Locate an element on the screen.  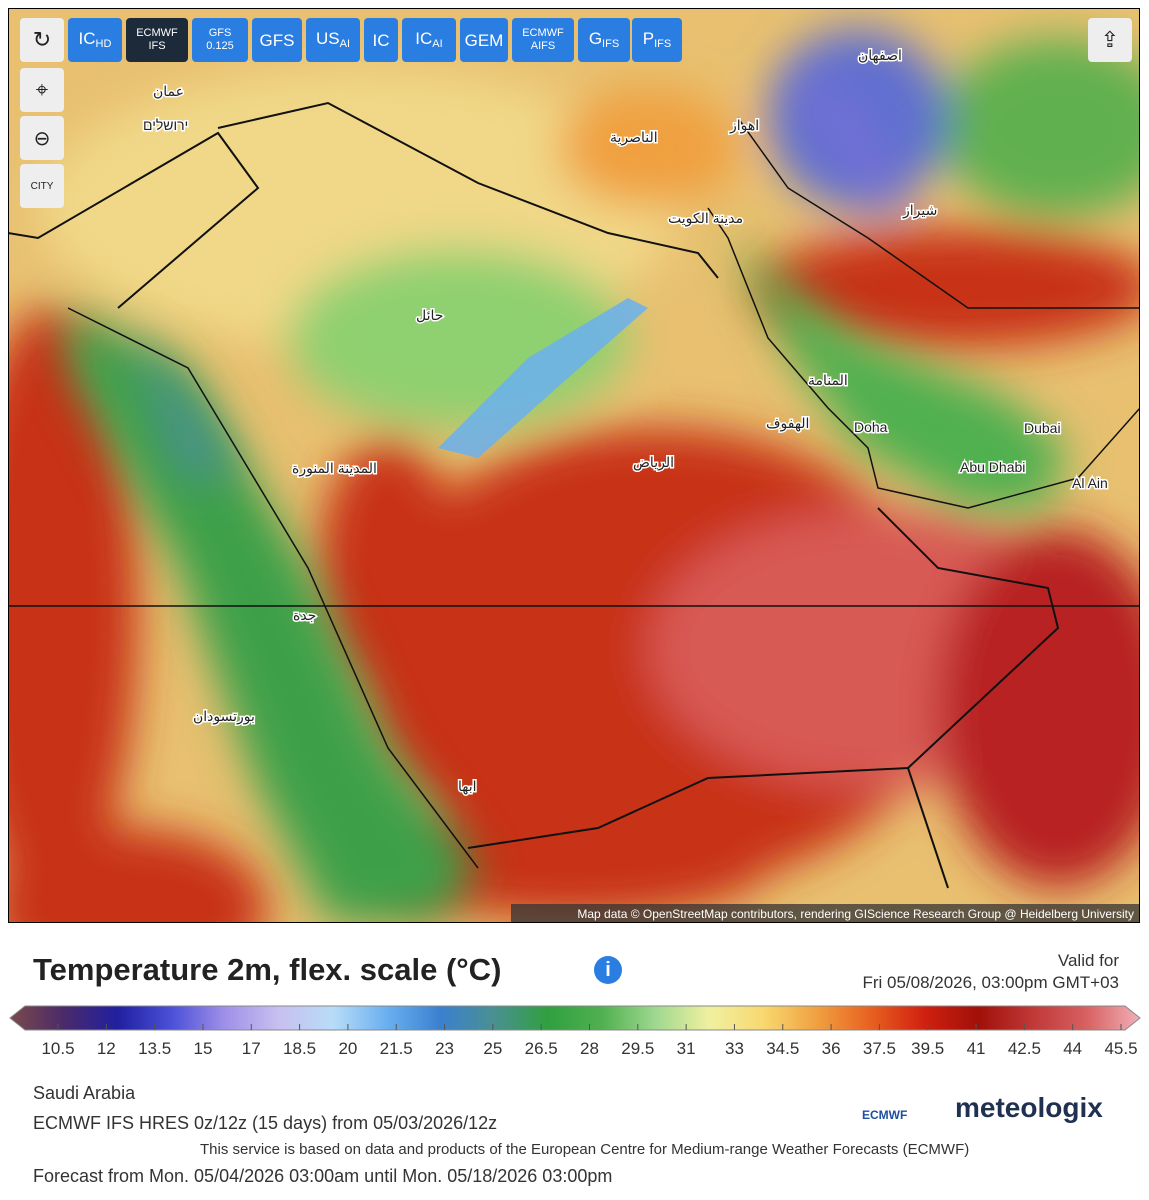
region: Saudi Arabia is located at coordinates (84, 1093).